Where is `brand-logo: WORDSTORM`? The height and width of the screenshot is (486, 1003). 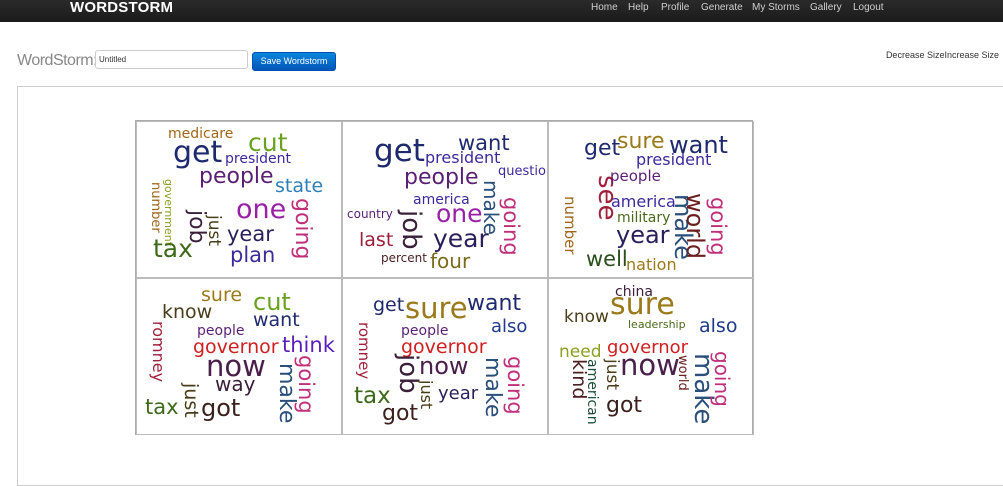 brand-logo: WORDSTORM is located at coordinates (122, 8).